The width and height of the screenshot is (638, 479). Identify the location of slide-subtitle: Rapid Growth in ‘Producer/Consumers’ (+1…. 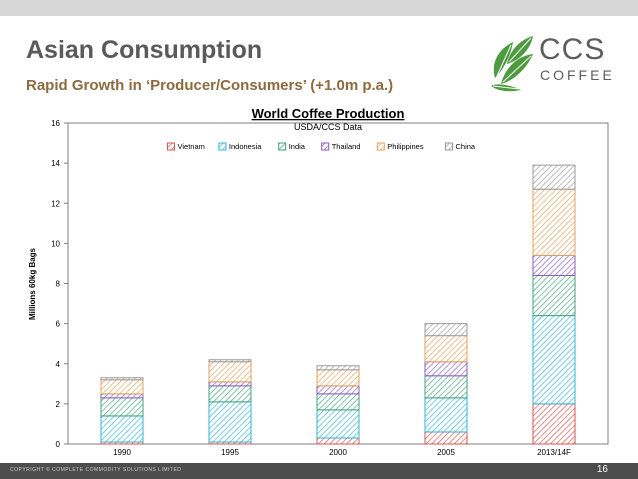
(210, 85).